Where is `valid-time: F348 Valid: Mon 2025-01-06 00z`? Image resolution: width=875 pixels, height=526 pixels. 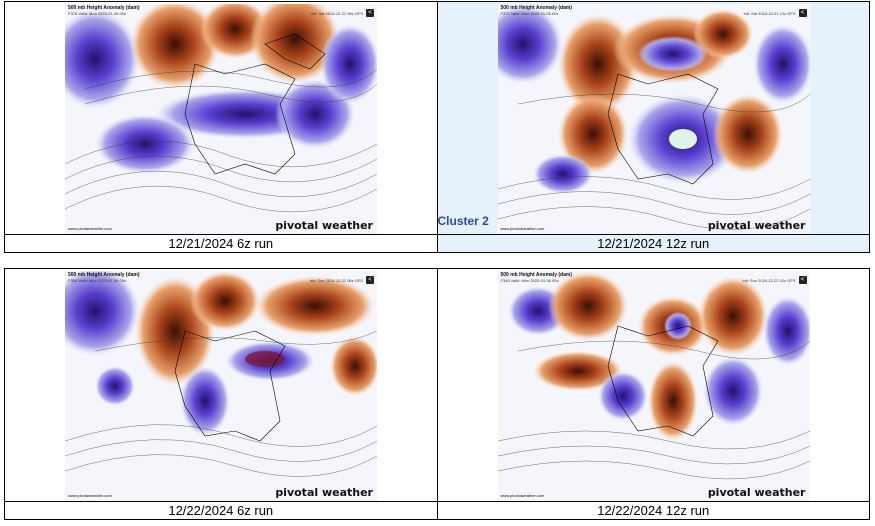 valid-time: F348 Valid: Mon 2025-01-06 00z is located at coordinates (529, 280).